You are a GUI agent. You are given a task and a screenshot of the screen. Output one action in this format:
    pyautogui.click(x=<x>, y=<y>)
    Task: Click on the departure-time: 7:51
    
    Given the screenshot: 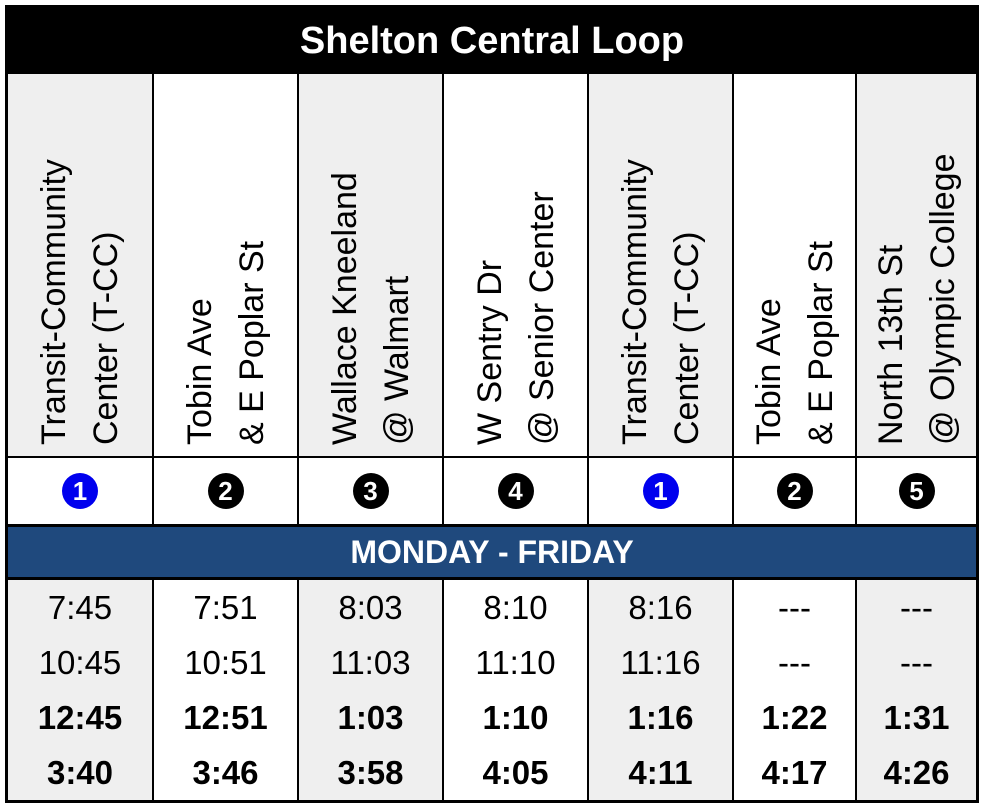 What is the action you would take?
    pyautogui.click(x=225, y=607)
    